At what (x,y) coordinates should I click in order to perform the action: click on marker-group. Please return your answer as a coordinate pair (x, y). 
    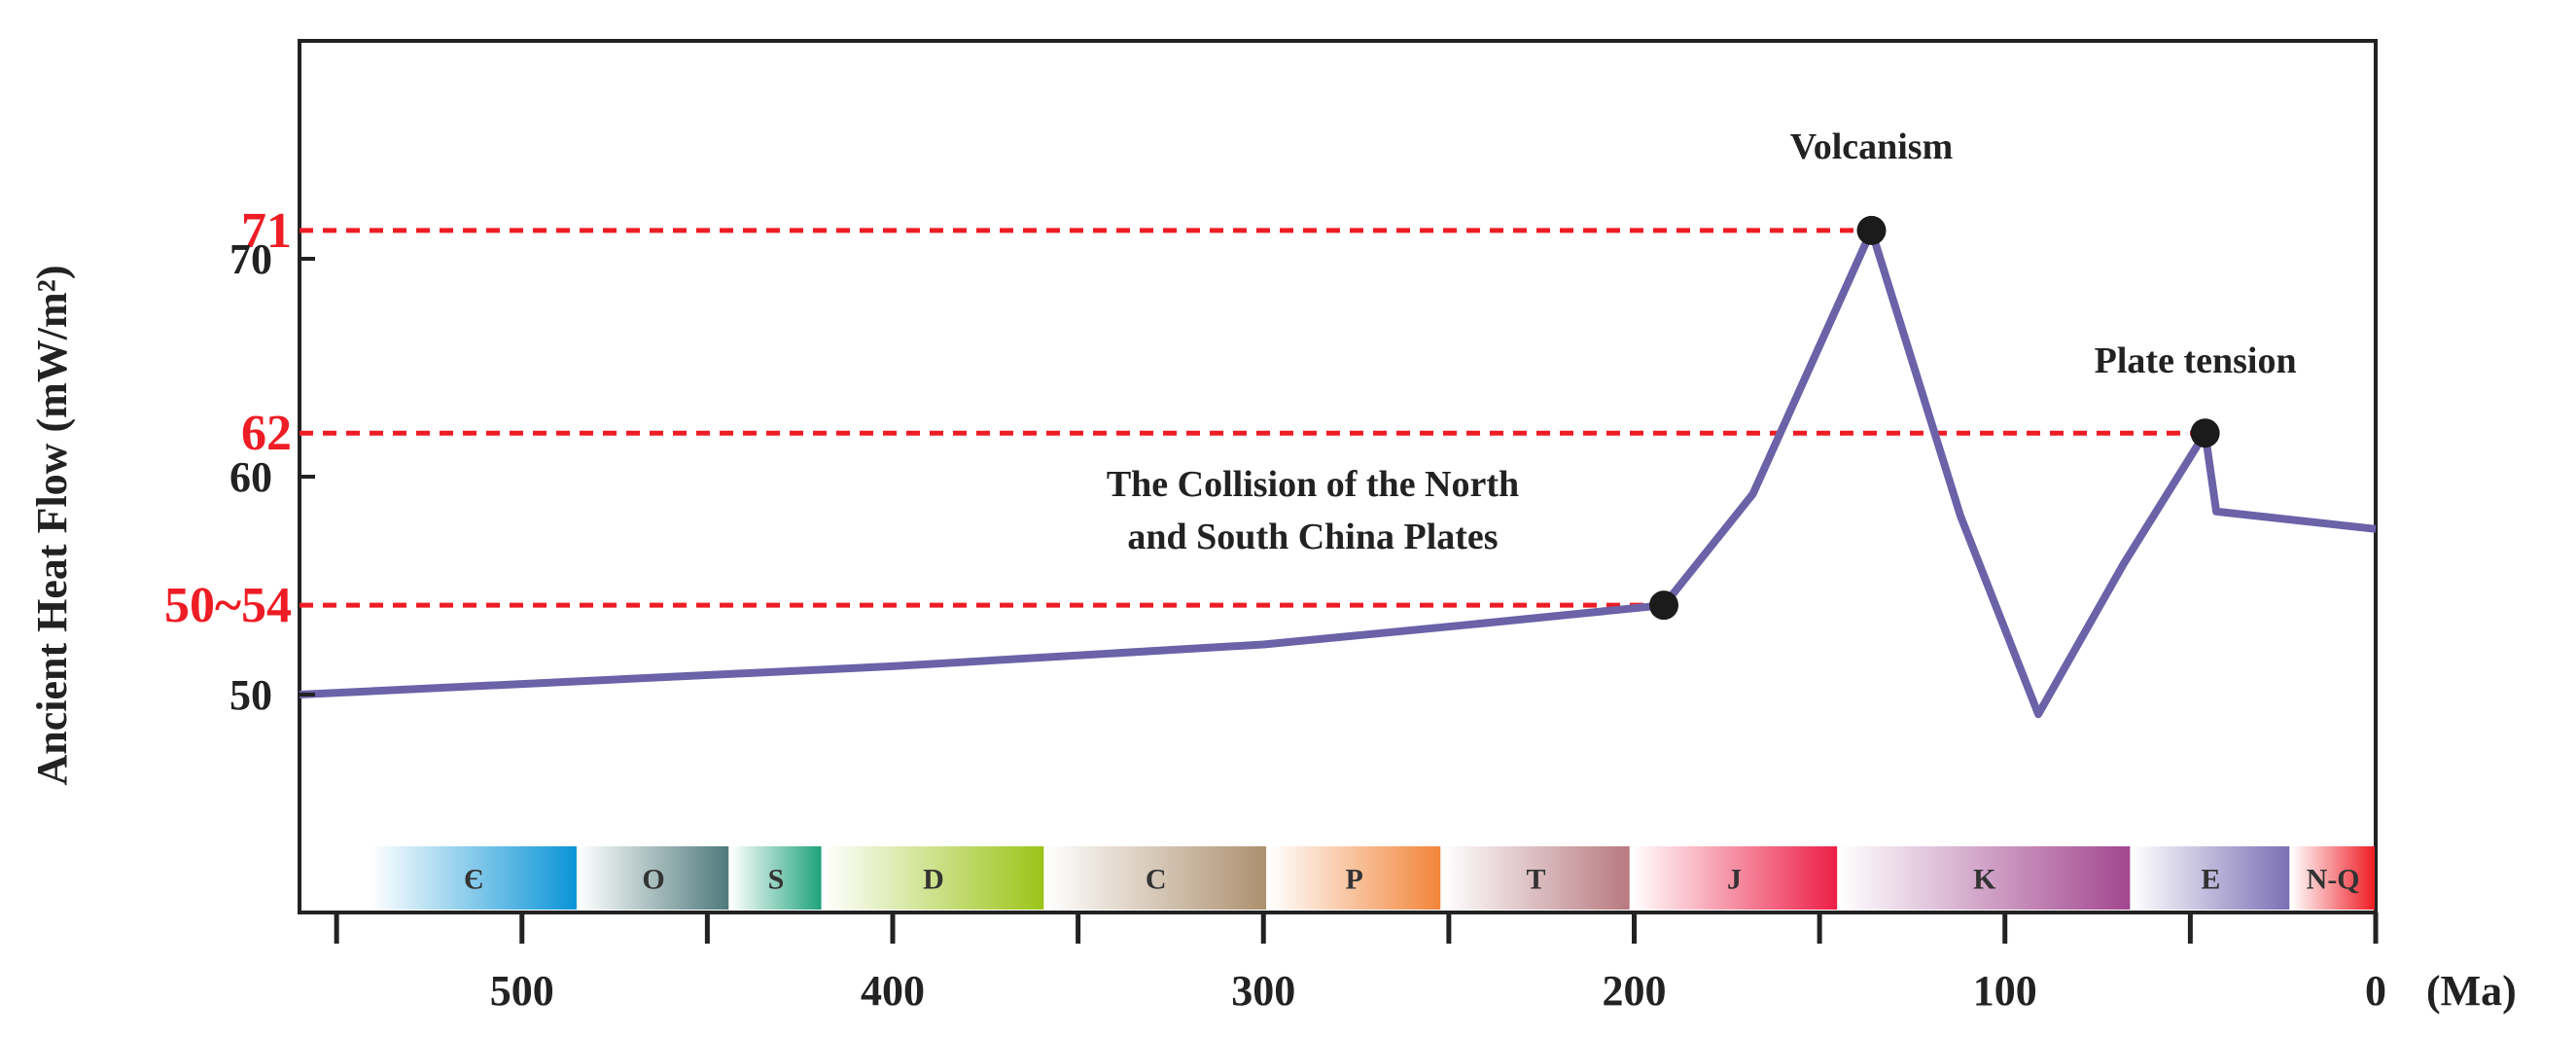
    Looking at the image, I should click on (1935, 418).